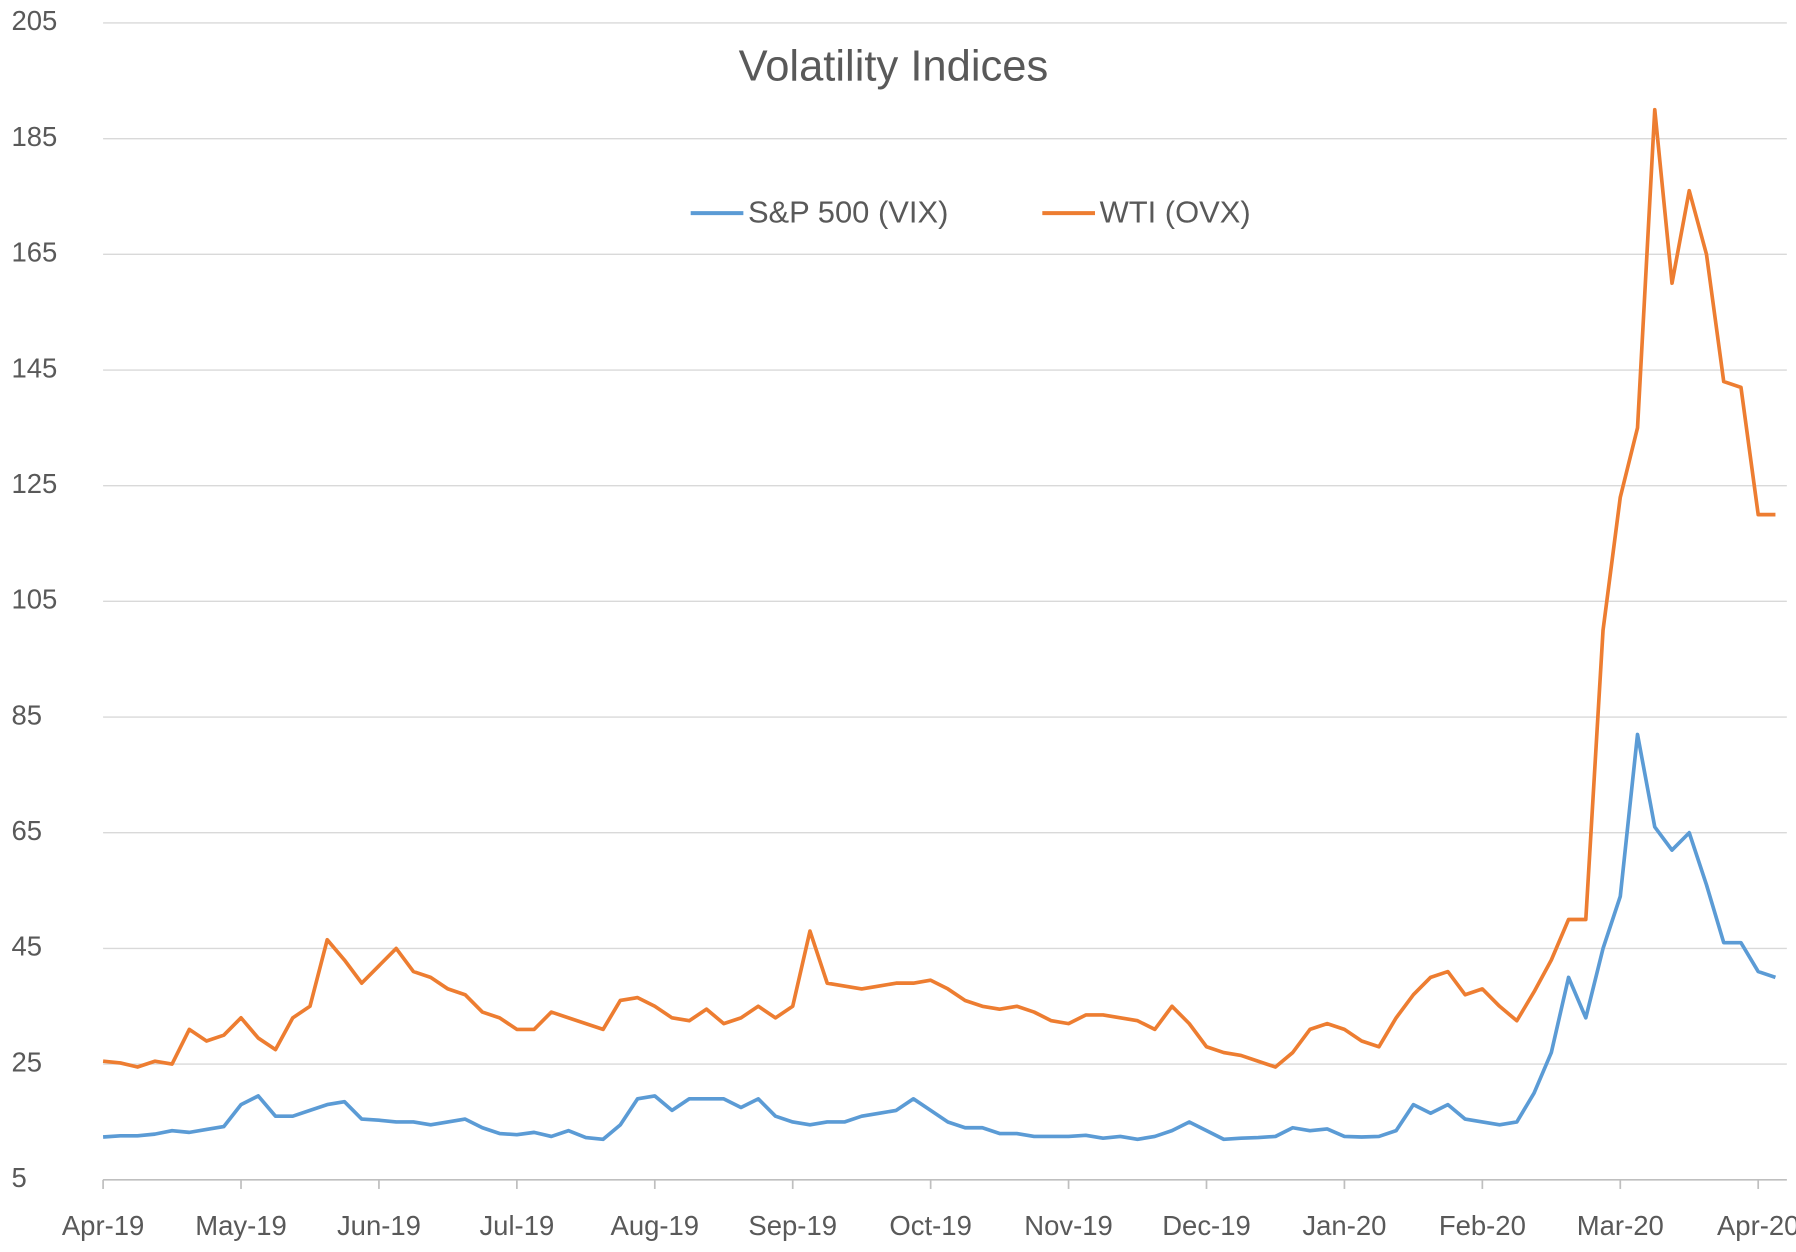 The image size is (1796, 1252). Describe the element at coordinates (34, 136) in the screenshot. I see `y-tick-label: 185` at that location.